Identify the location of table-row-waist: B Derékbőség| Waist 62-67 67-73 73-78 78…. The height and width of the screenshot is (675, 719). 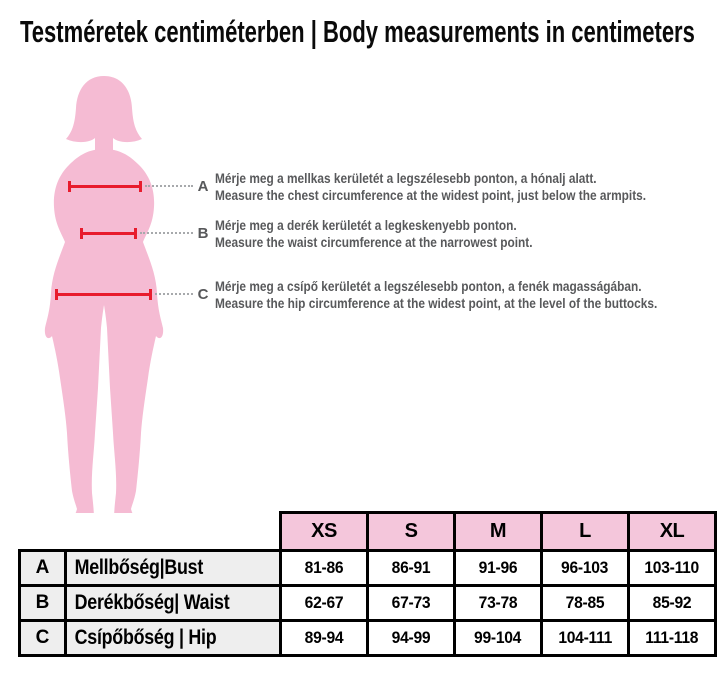
(367, 603).